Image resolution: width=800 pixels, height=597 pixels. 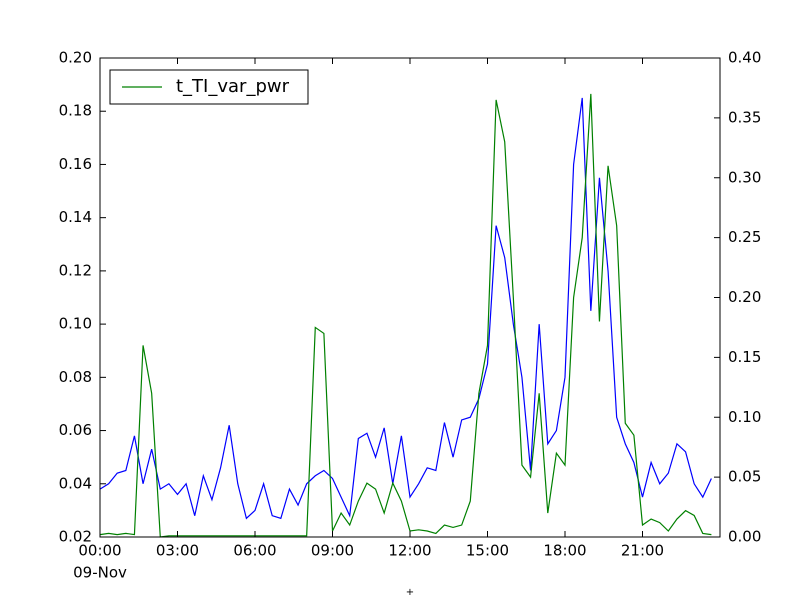 I want to click on x-offset-text: +, so click(x=410, y=592).